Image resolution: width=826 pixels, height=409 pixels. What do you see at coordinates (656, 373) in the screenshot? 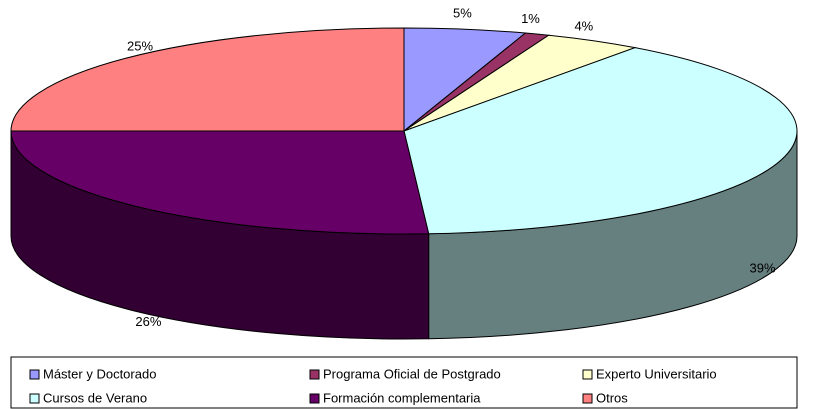
I see `legend-label: Experto Universitario` at bounding box center [656, 373].